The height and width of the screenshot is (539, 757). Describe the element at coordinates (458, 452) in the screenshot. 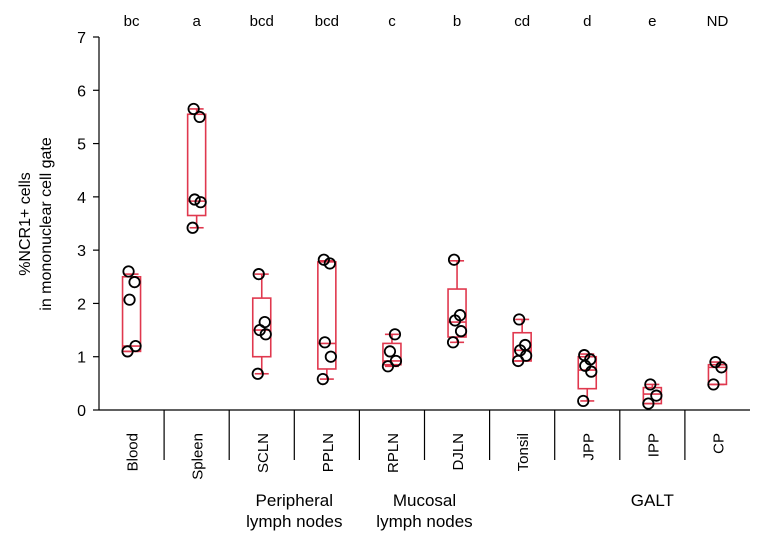

I see `x-tick-label: DJLN` at that location.